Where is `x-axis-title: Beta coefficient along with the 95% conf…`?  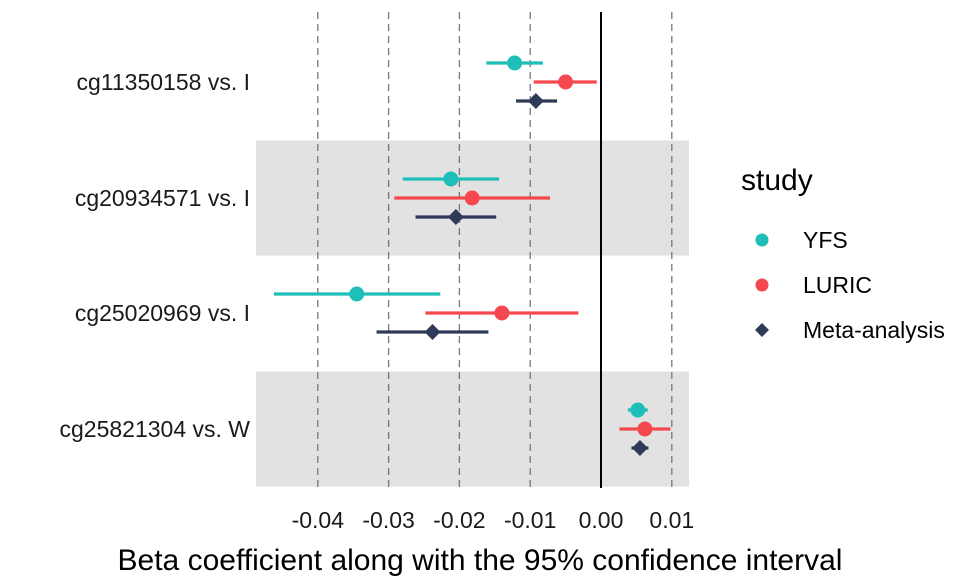 x-axis-title: Beta coefficient along with the 95% conf… is located at coordinates (480, 560).